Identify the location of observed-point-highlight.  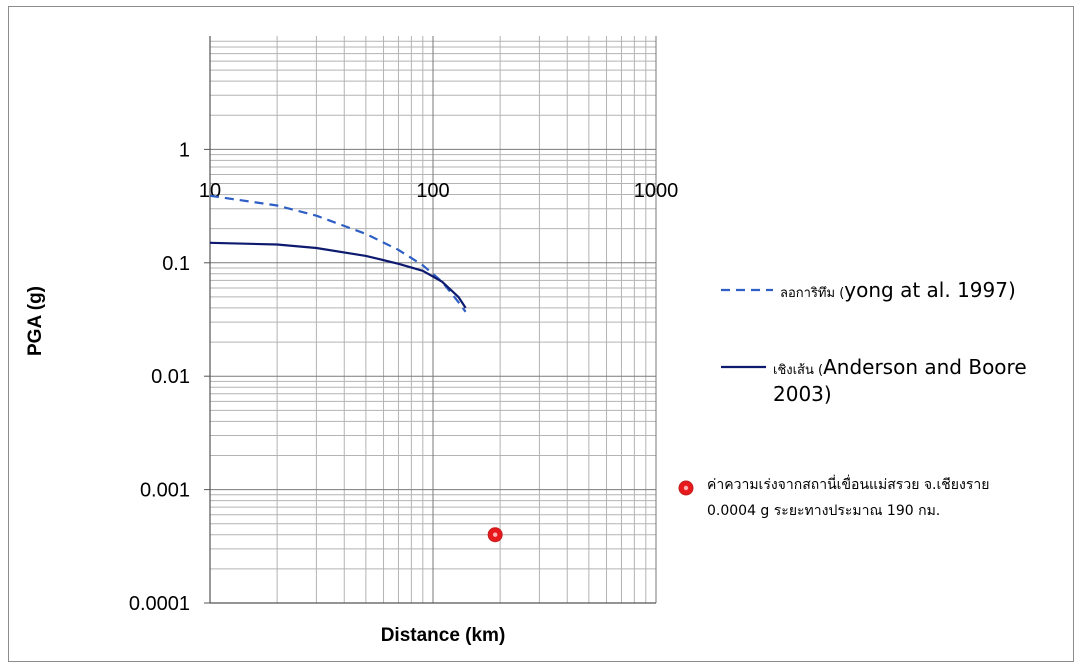
(495, 534).